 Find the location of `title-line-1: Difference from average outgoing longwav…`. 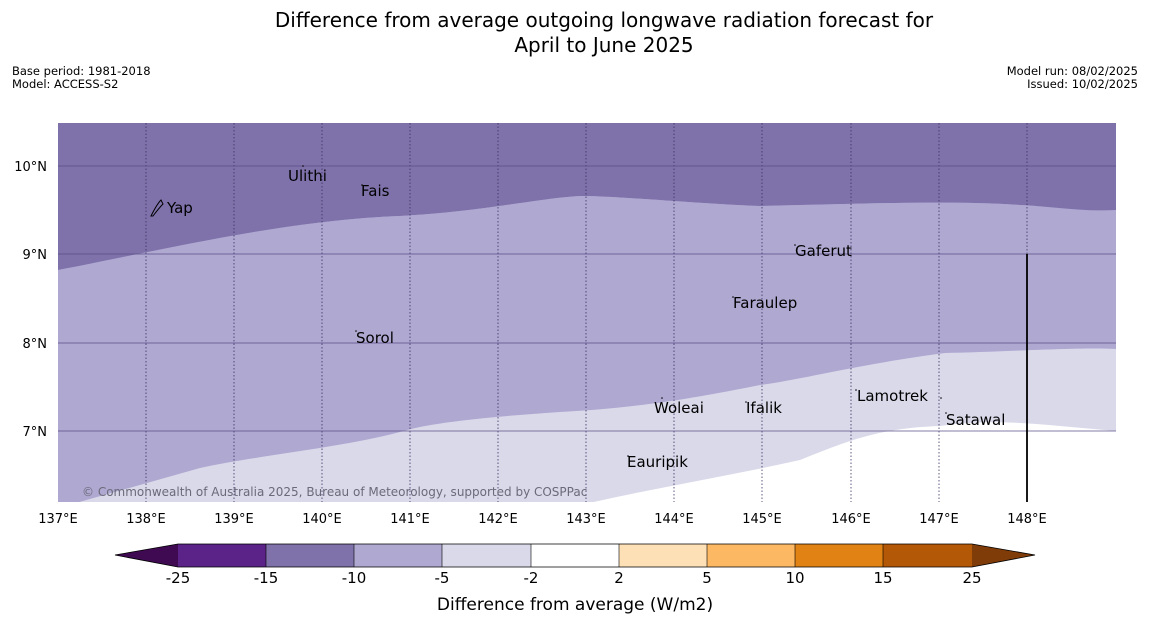

title-line-1: Difference from average outgoing longwav… is located at coordinates (604, 20).